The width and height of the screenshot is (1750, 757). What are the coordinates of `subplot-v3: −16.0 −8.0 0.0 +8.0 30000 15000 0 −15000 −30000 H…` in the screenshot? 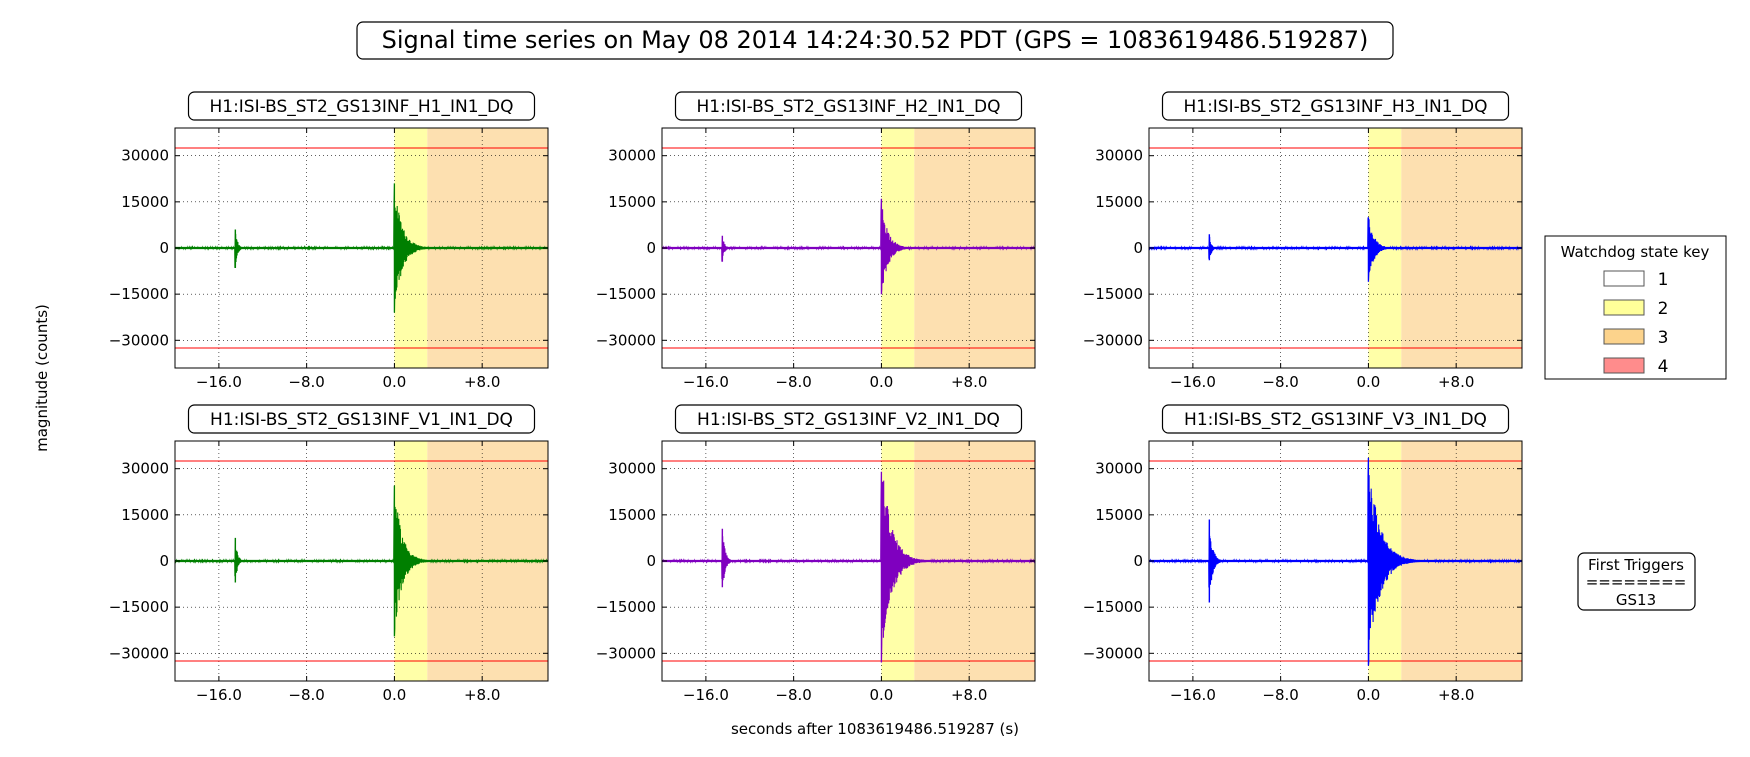 It's located at (1303, 554).